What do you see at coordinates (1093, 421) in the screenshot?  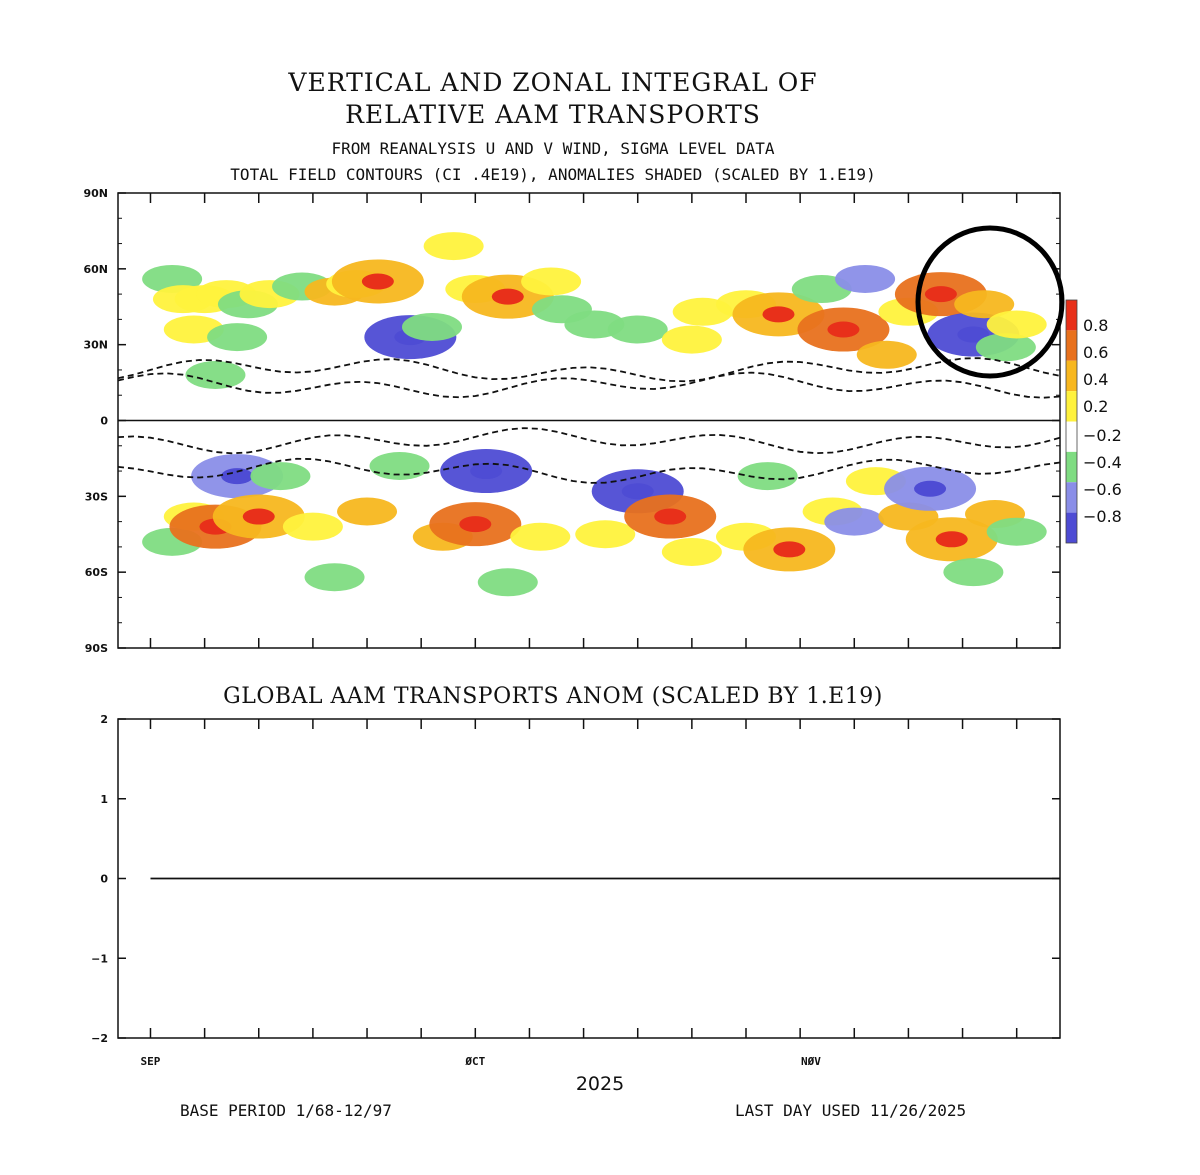 I see `colorbar: 0.8 0.6 0.4 0.2 −0.2 −0.4 −0.6 −0.8` at bounding box center [1093, 421].